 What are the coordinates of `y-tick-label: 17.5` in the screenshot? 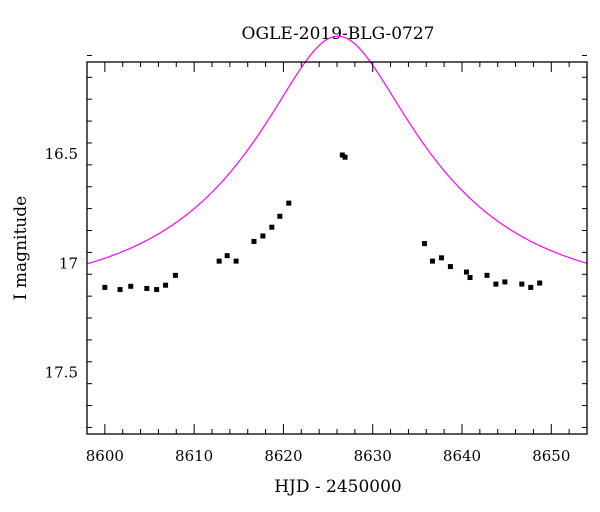 It's located at (61, 373).